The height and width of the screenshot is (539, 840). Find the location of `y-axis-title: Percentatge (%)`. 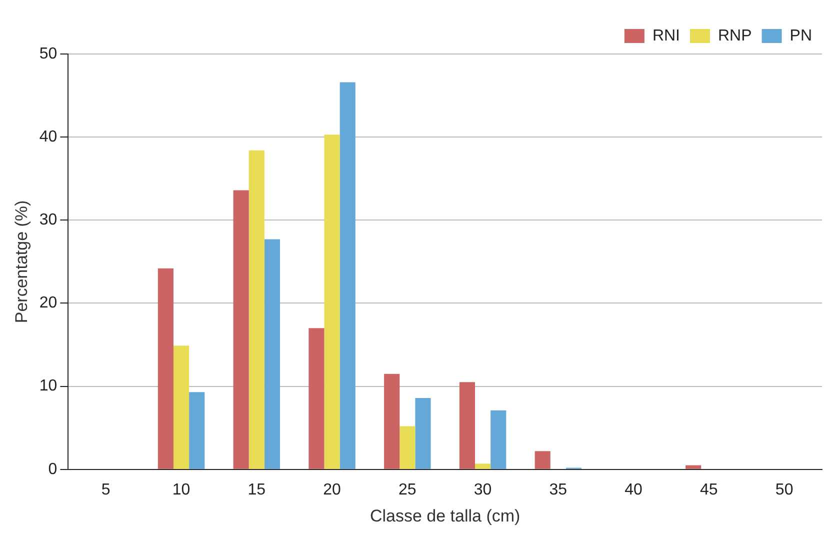

y-axis-title: Percentatge (%) is located at coordinates (21, 262).